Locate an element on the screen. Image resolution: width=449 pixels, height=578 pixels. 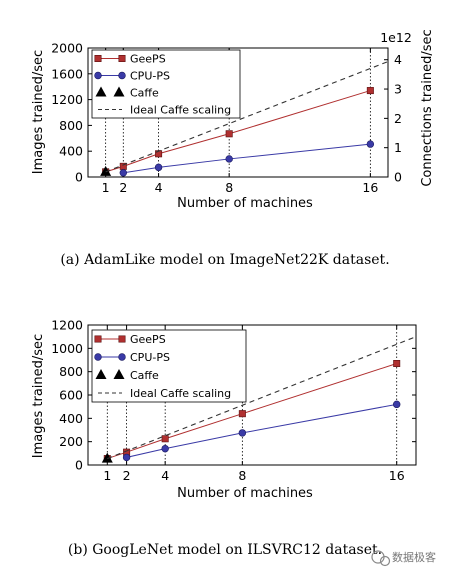
chart-b-x-tick-label: 8 is located at coordinates (242, 475).